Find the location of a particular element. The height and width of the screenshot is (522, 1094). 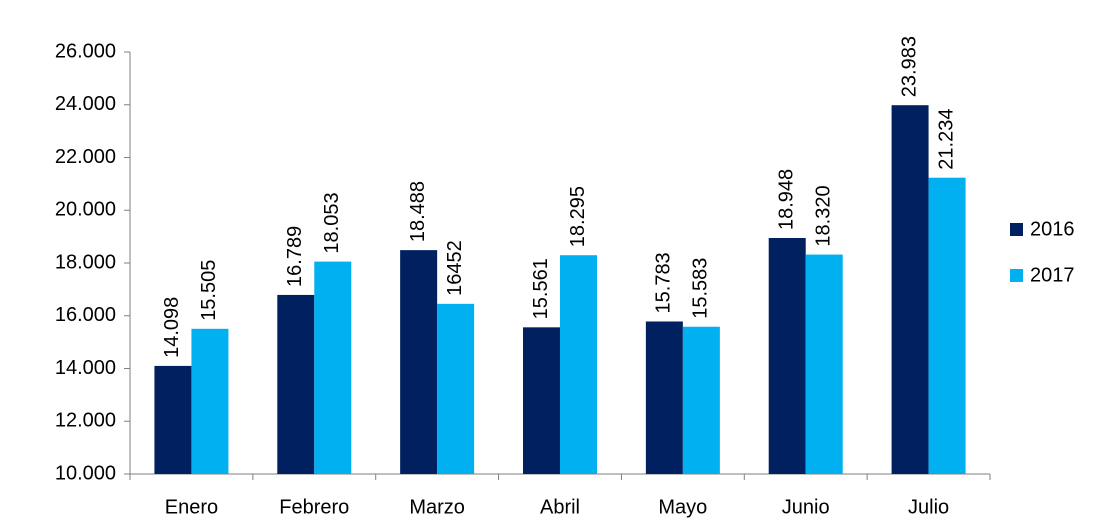

data-label: 18.053 is located at coordinates (332, 222).